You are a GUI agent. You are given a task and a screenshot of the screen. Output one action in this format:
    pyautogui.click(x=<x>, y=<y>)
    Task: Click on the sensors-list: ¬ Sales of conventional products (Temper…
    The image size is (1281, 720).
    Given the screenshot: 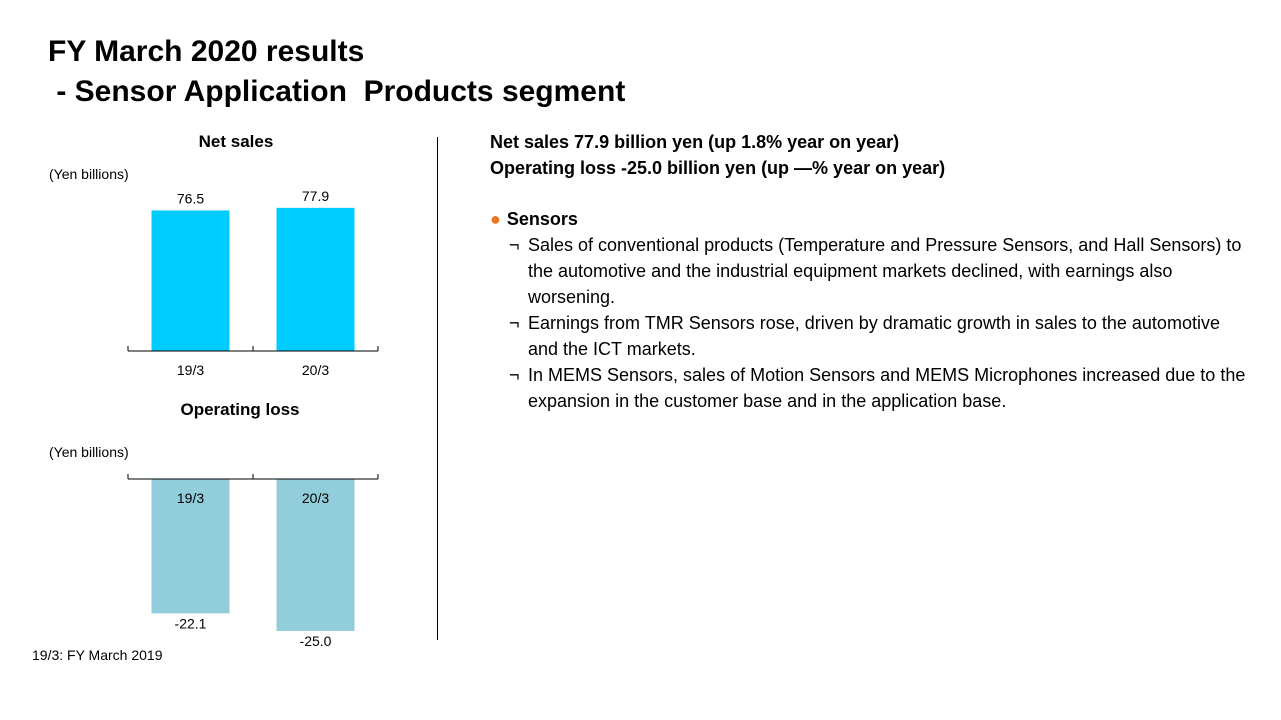 What is the action you would take?
    pyautogui.click(x=870, y=323)
    